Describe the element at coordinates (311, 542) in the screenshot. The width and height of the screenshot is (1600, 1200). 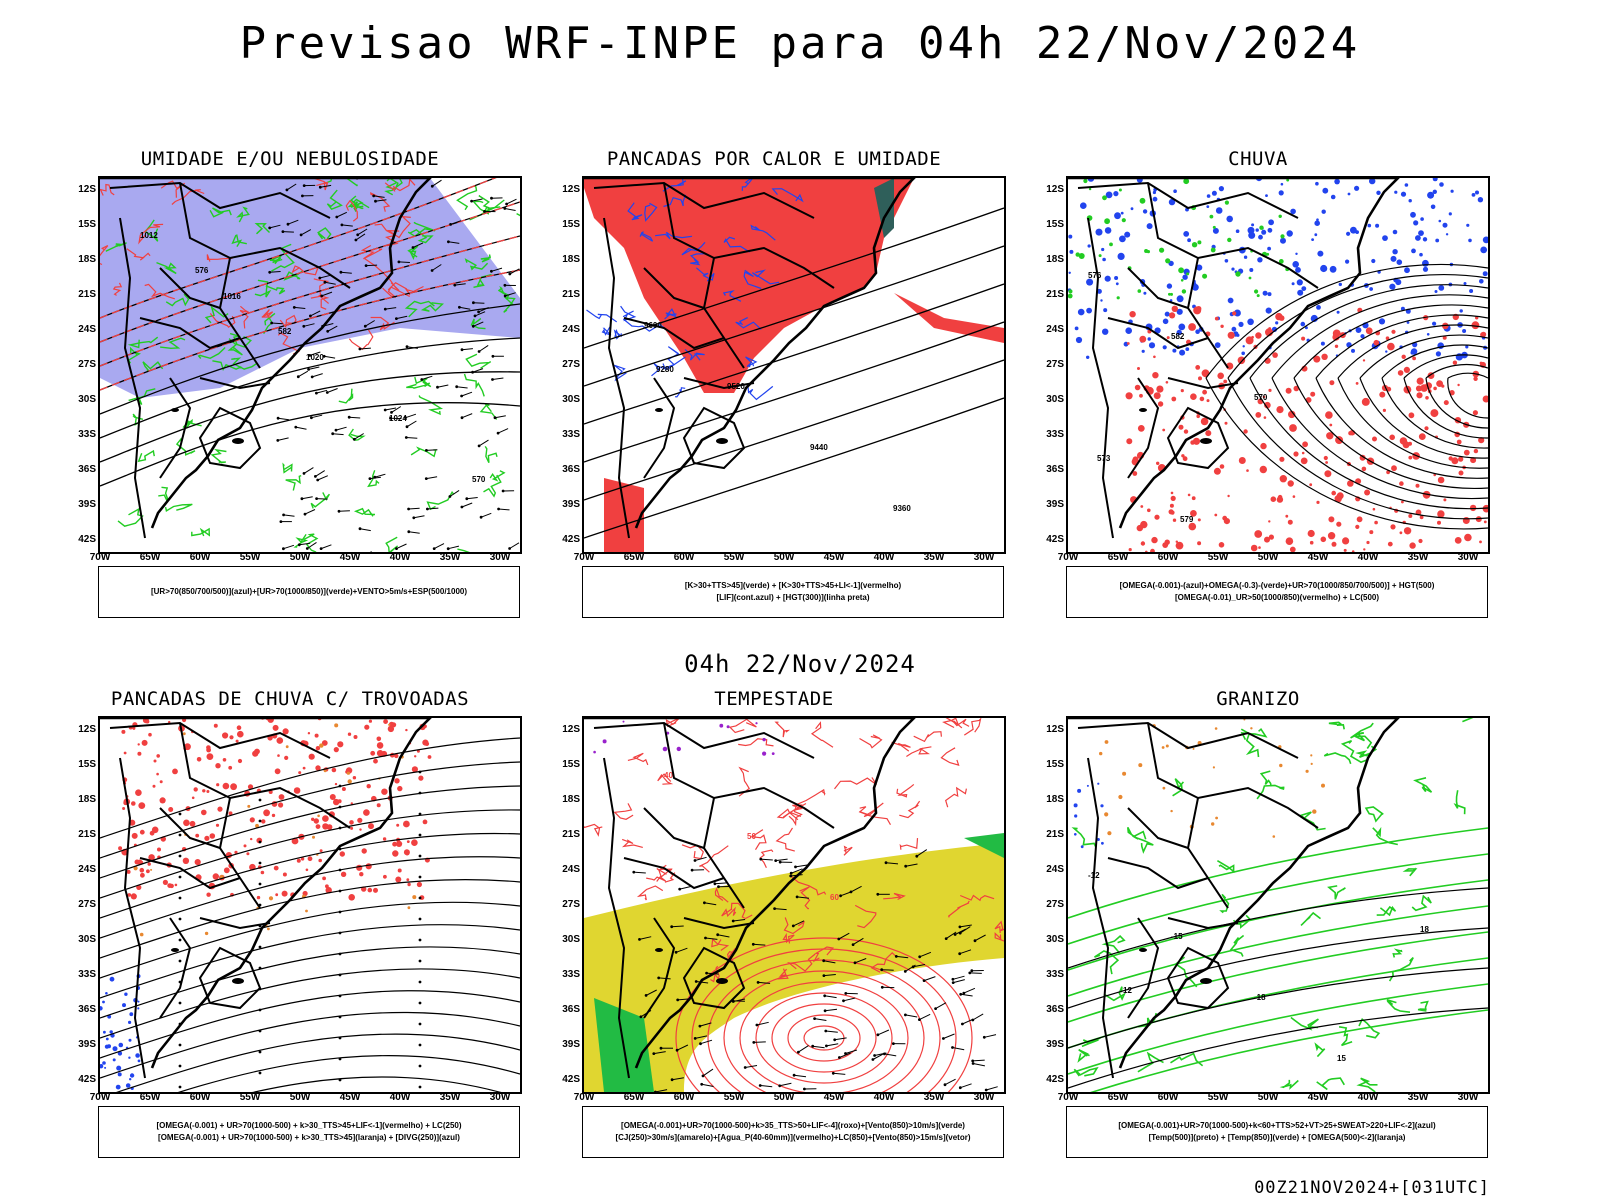
I see `humidity-green-contour` at that location.